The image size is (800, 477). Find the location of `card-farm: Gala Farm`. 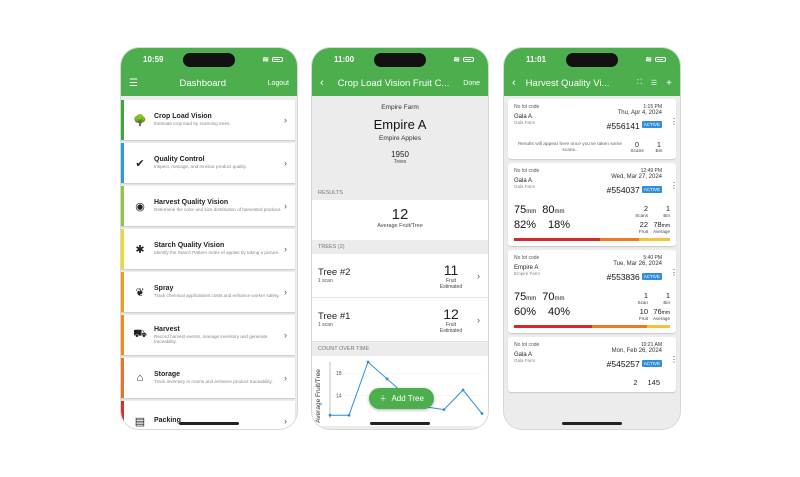

card-farm: Gala Farm is located at coordinates (525, 187).